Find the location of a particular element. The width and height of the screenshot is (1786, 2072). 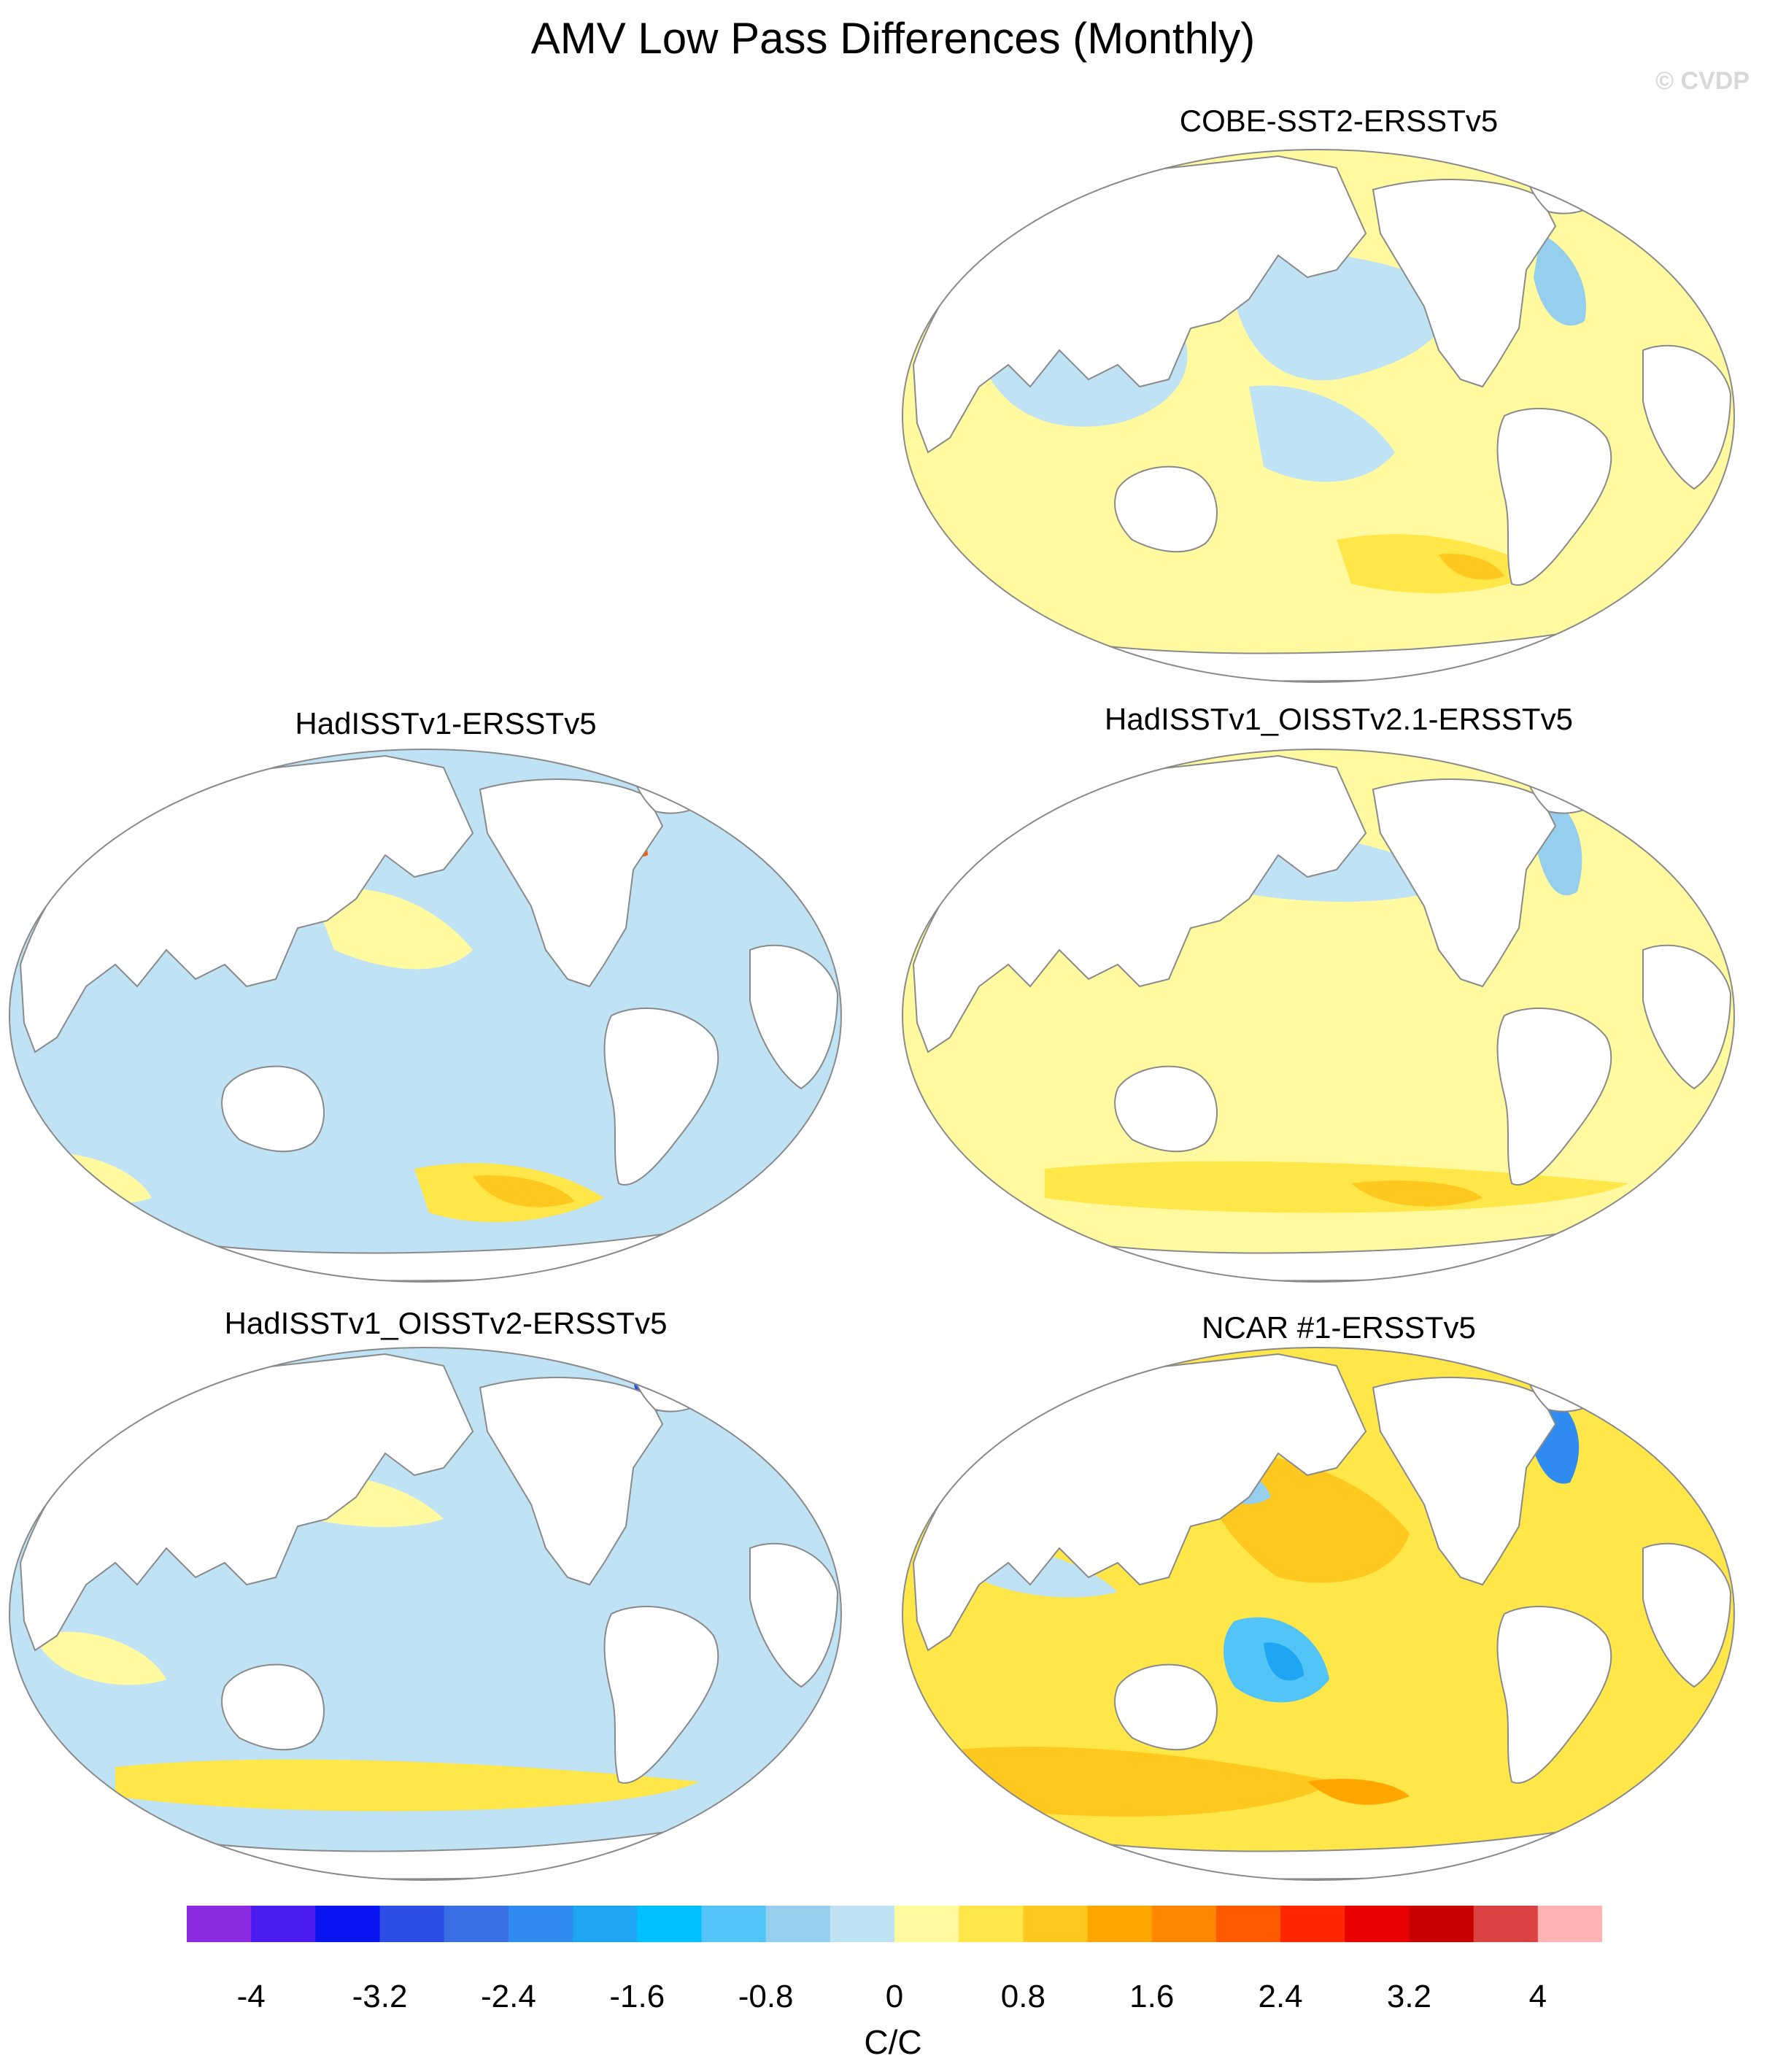

map-cobe is located at coordinates (1318, 416).